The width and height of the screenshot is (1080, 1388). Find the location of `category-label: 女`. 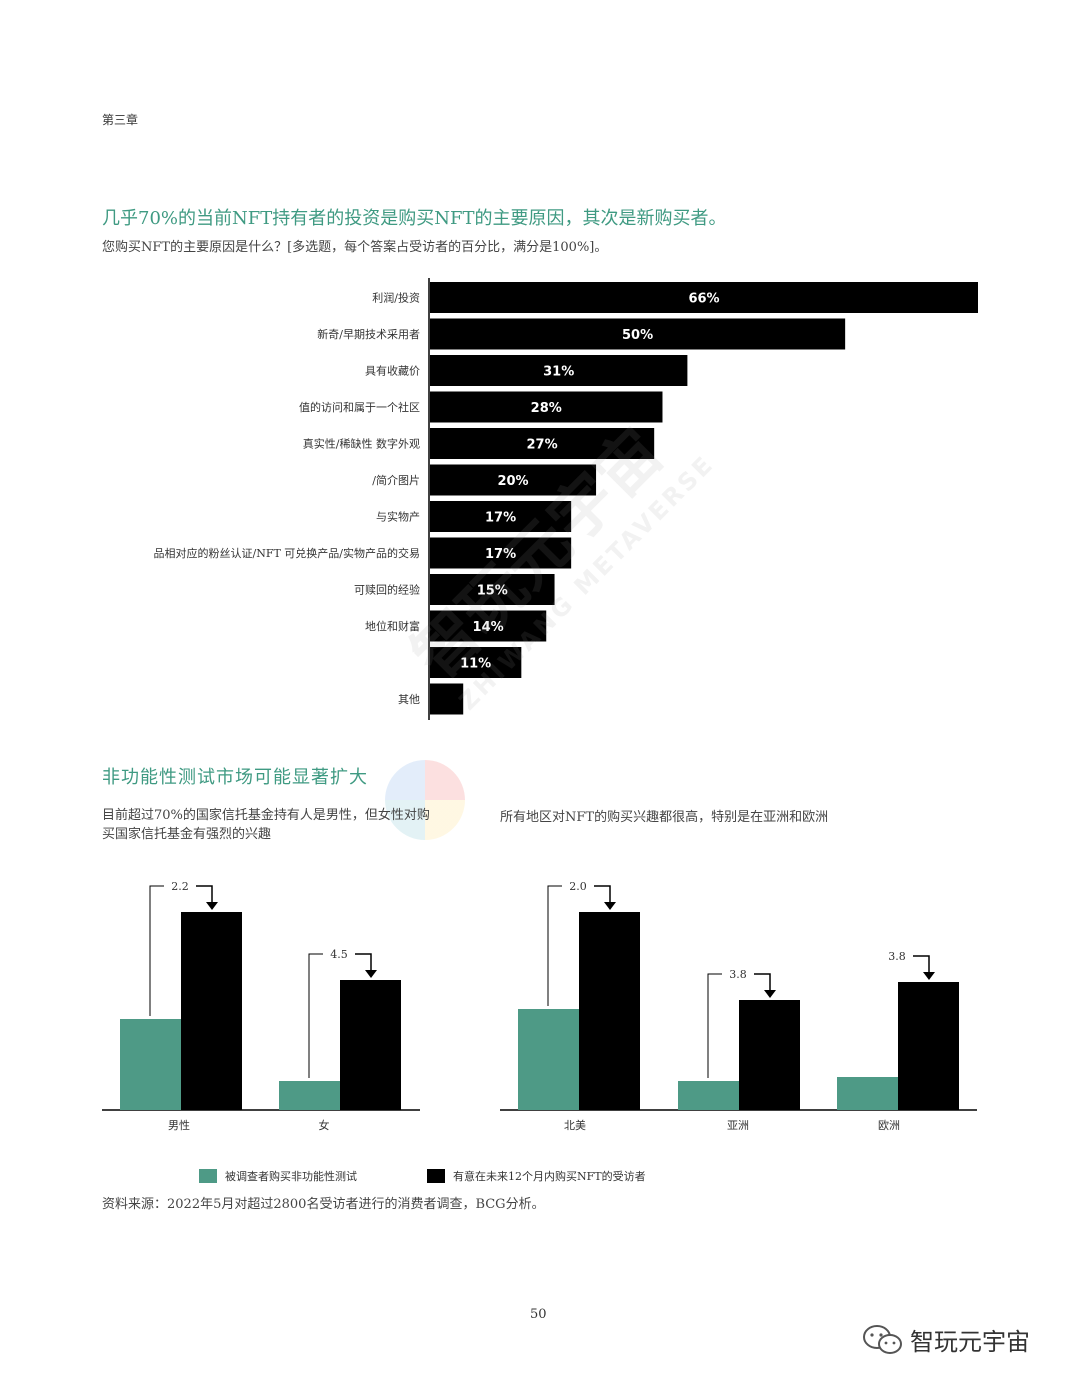

category-label: 女 is located at coordinates (324, 1125).